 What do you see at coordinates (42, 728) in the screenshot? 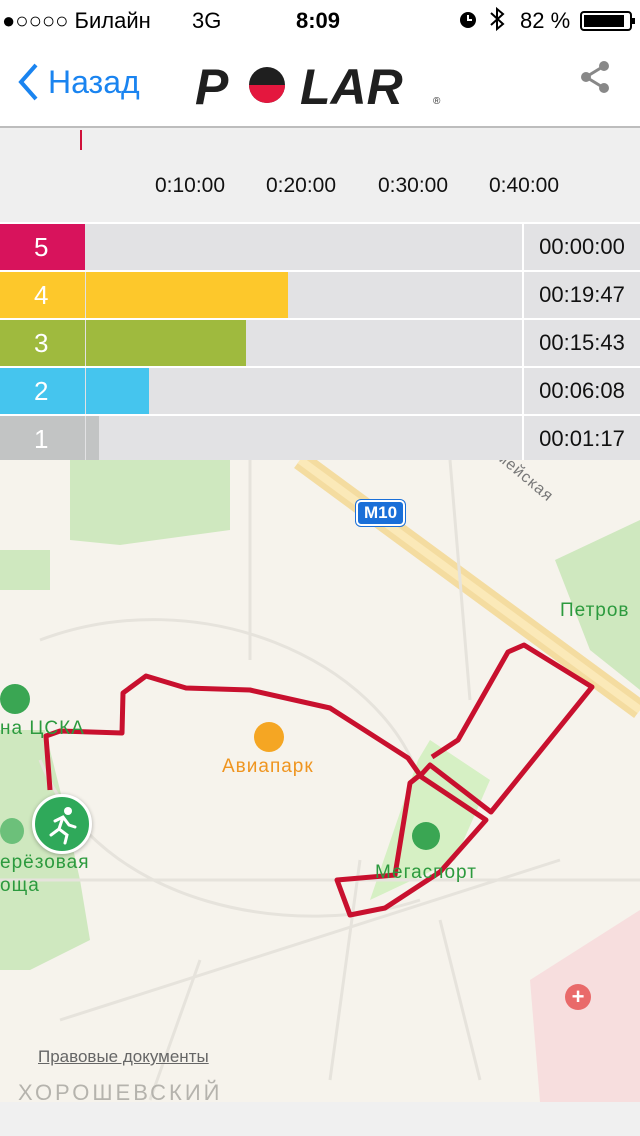
I see `place-label: на ЦСКА` at bounding box center [42, 728].